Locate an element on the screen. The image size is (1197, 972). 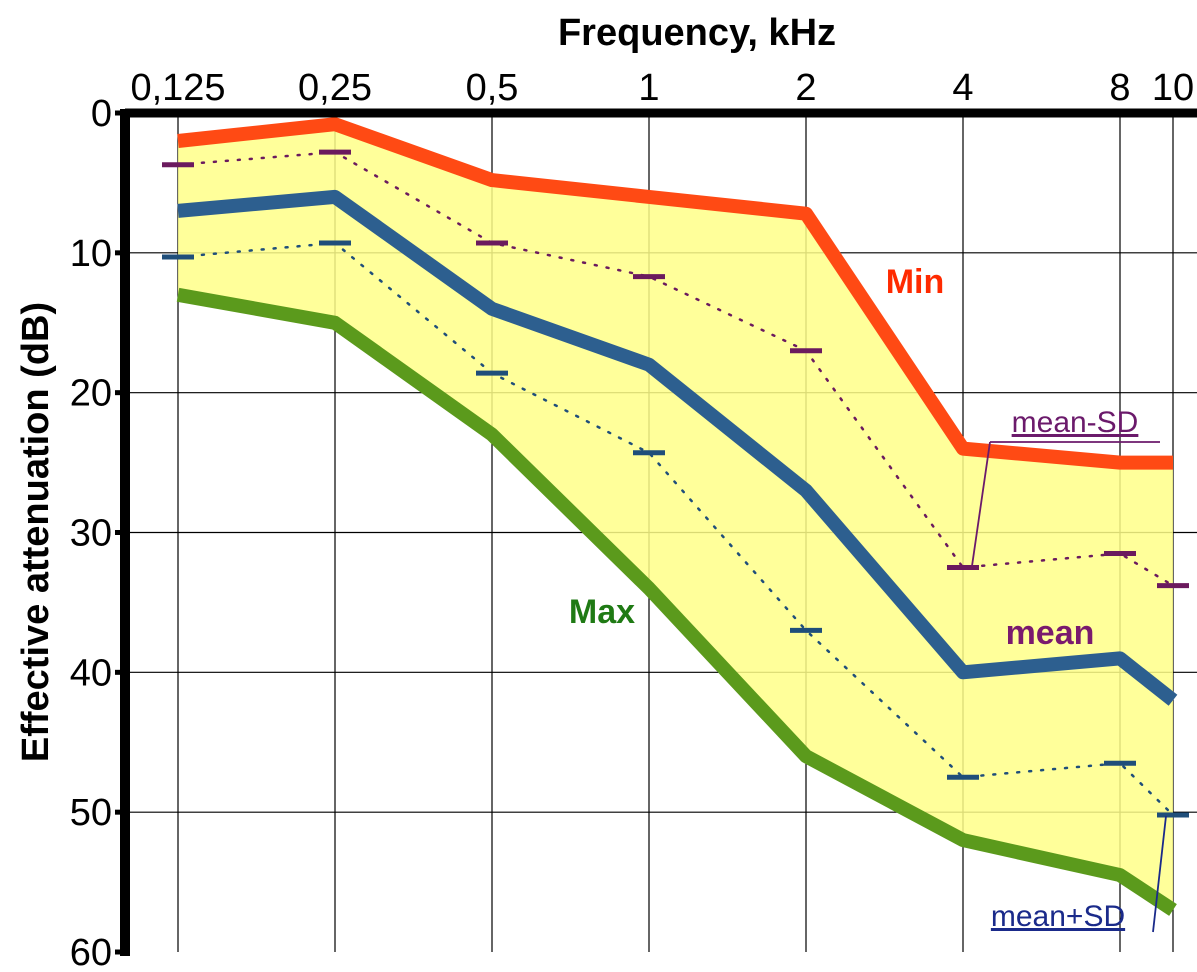
x-tick-label-5: 4 is located at coordinates (962, 88).